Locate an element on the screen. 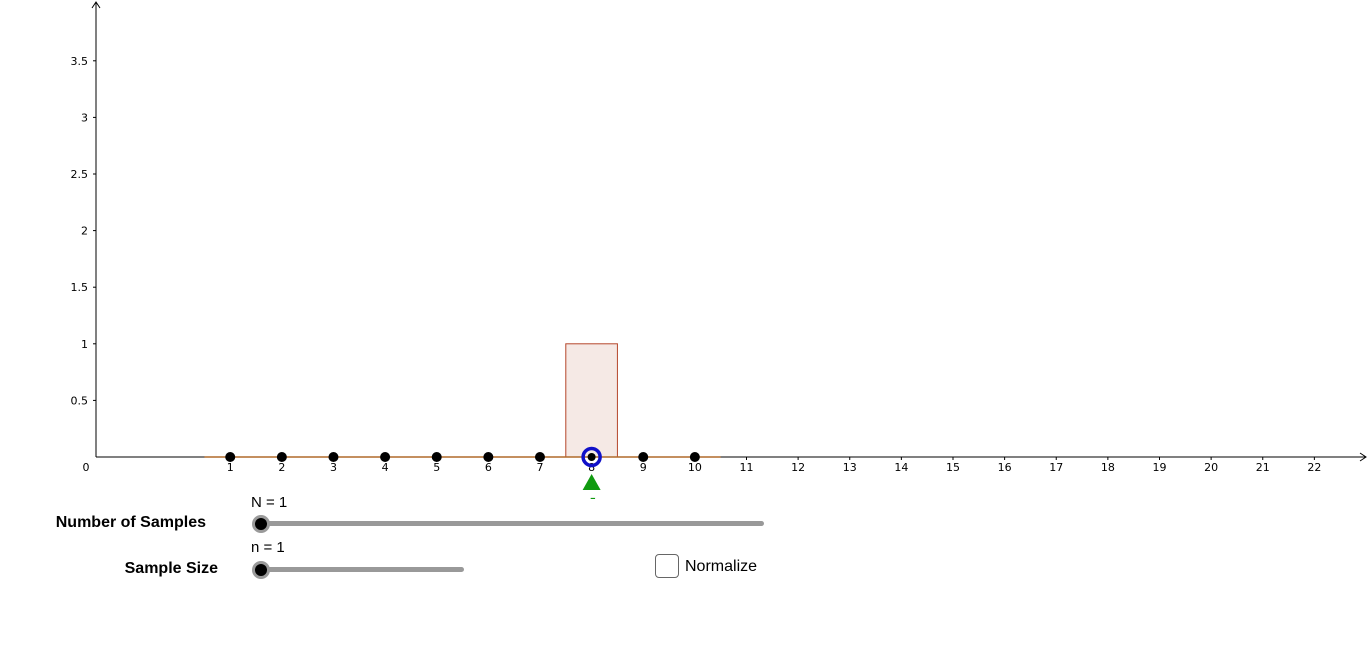  x-axis-arrow is located at coordinates (1363, 457).